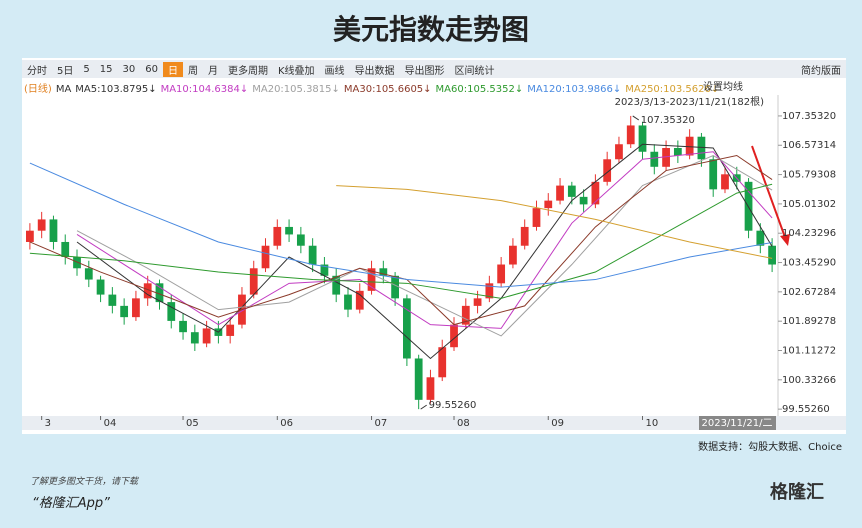 This screenshot has width=862, height=528. What do you see at coordinates (809, 145) in the screenshot?
I see `y-tick-label: 106.57314` at bounding box center [809, 145].